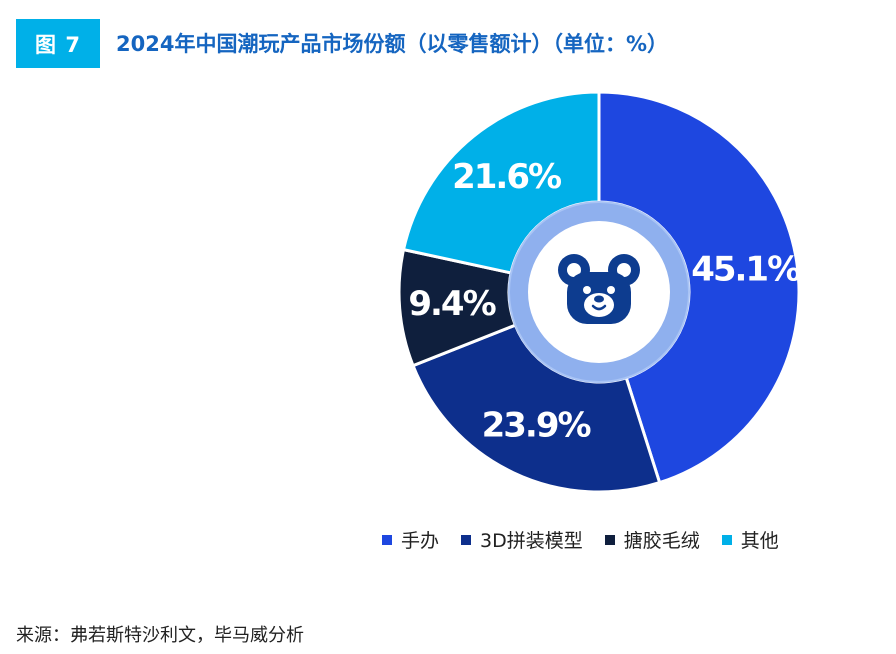 This screenshot has width=896, height=654. What do you see at coordinates (451, 304) in the screenshot?
I see `data-label-3: 9.4%` at bounding box center [451, 304].